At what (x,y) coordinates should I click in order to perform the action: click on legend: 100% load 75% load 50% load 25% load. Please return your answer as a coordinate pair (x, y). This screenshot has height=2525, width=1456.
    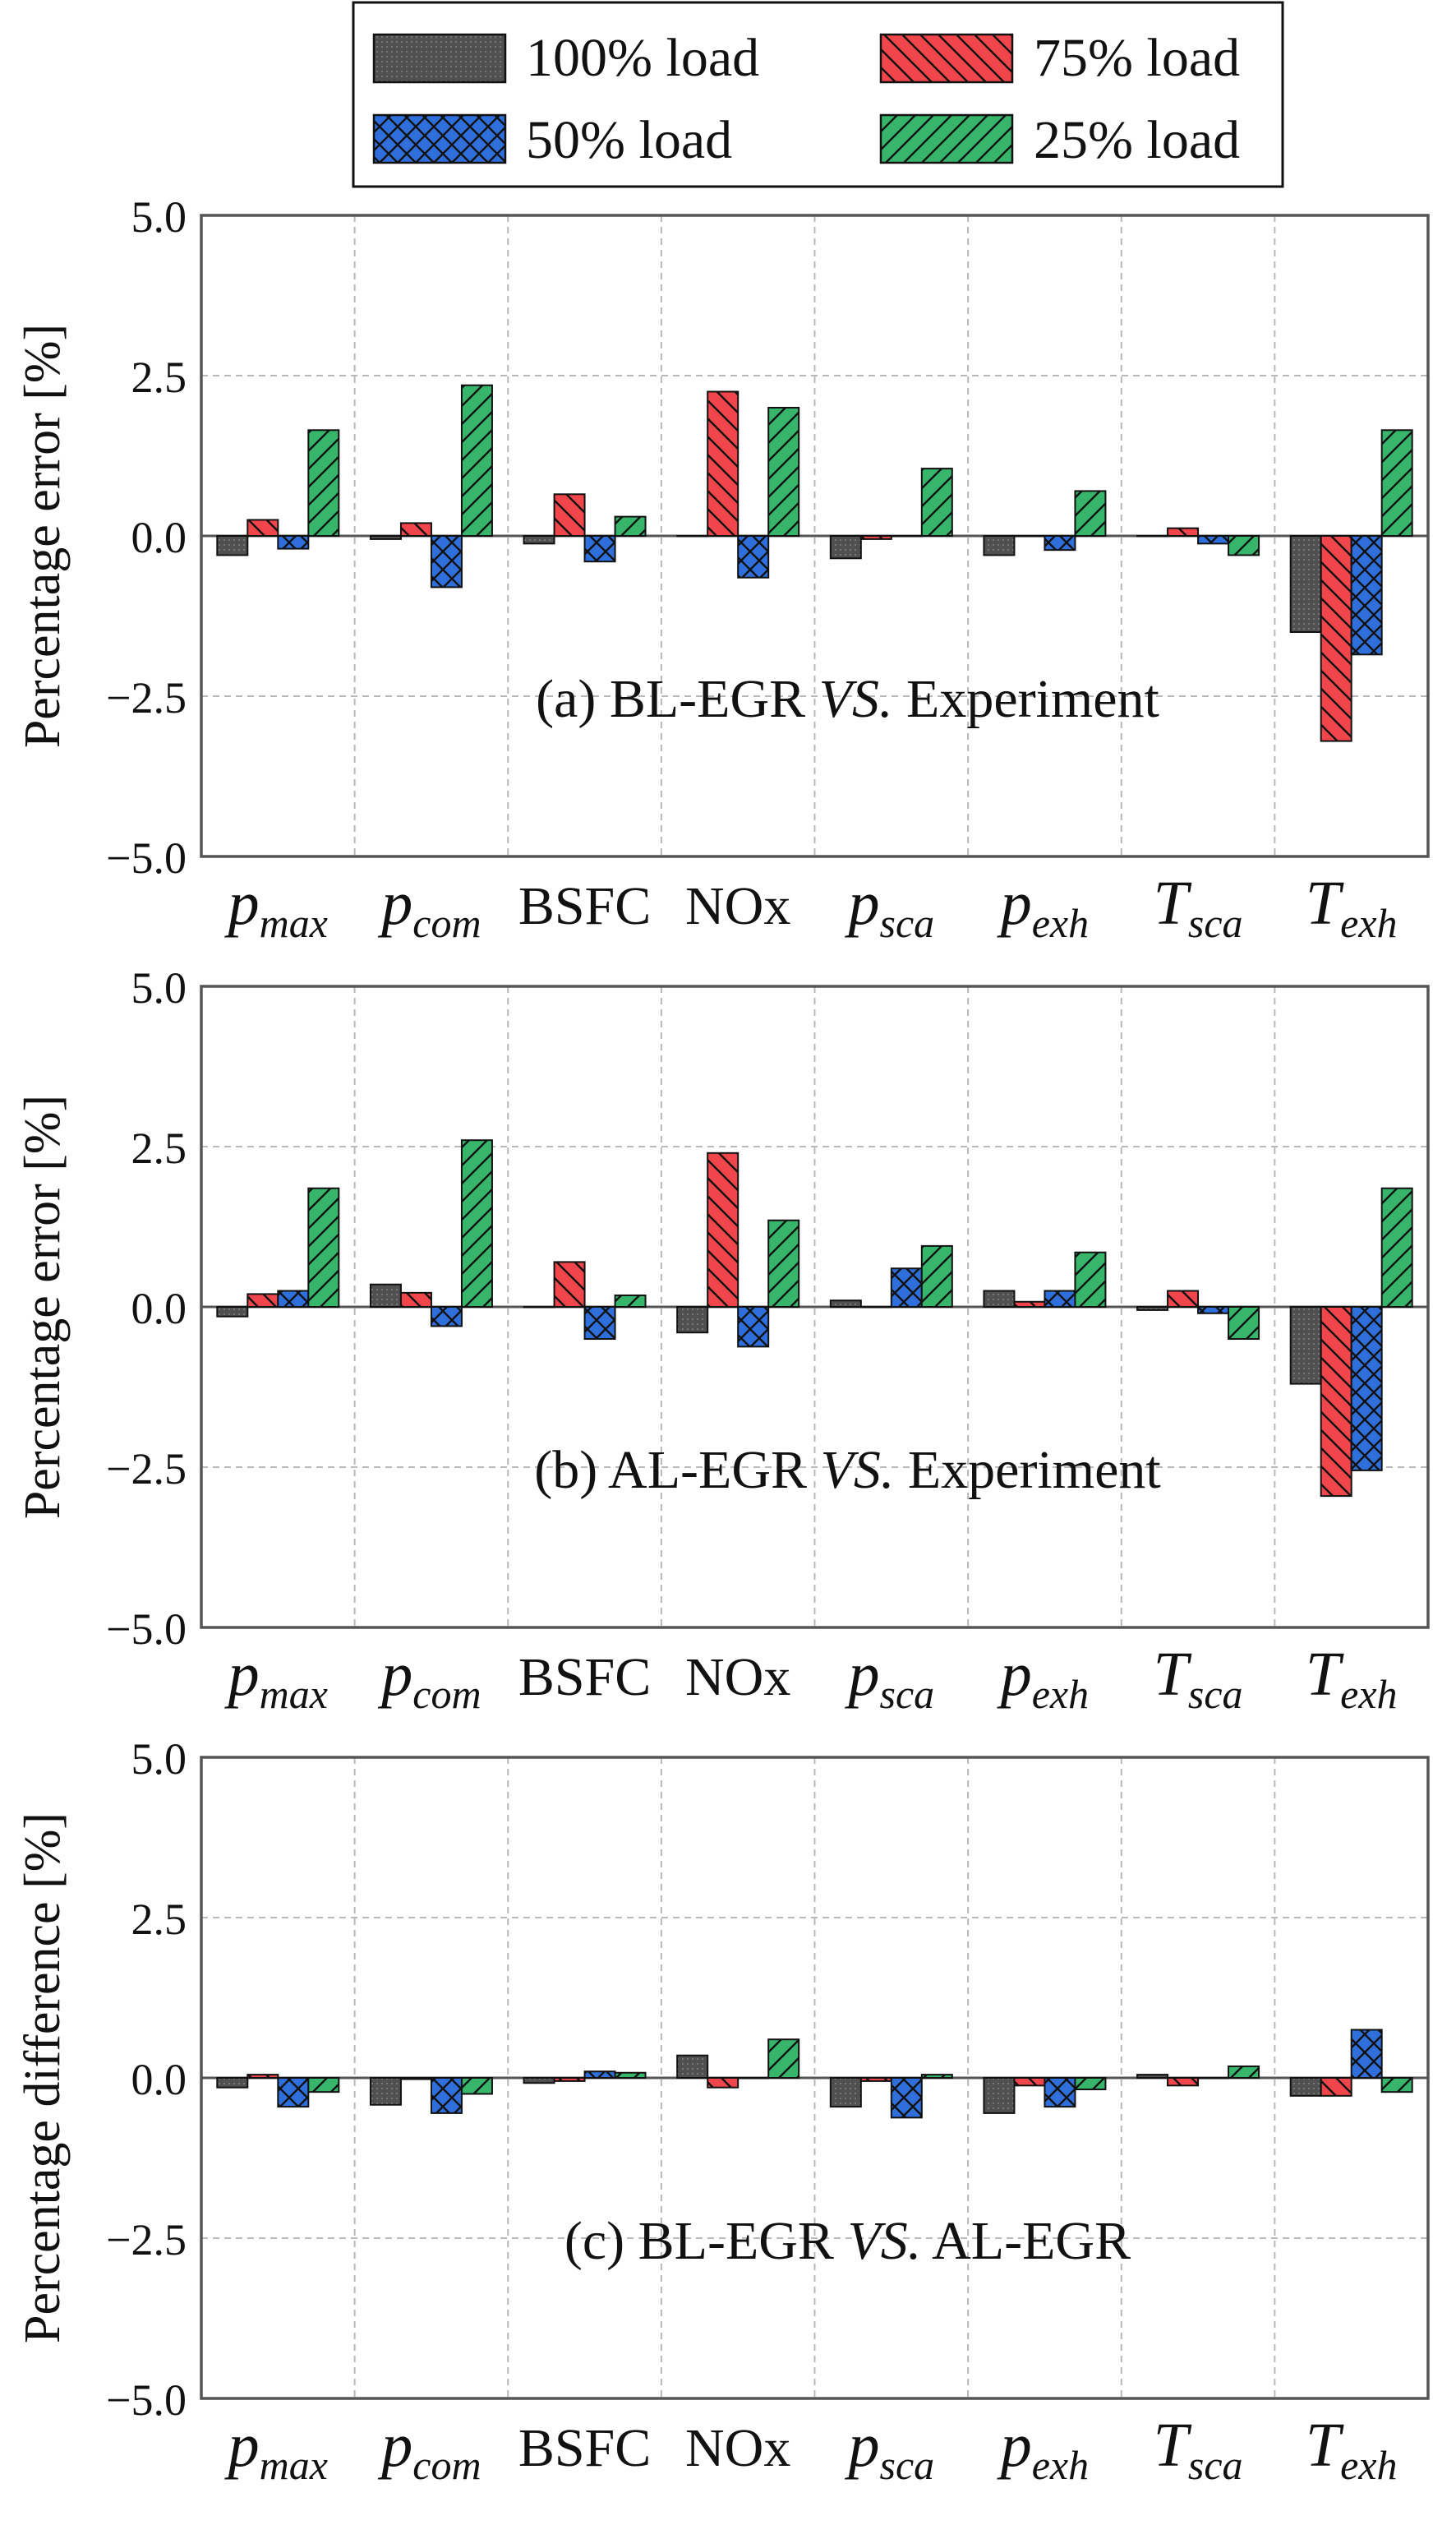
    Looking at the image, I should click on (818, 94).